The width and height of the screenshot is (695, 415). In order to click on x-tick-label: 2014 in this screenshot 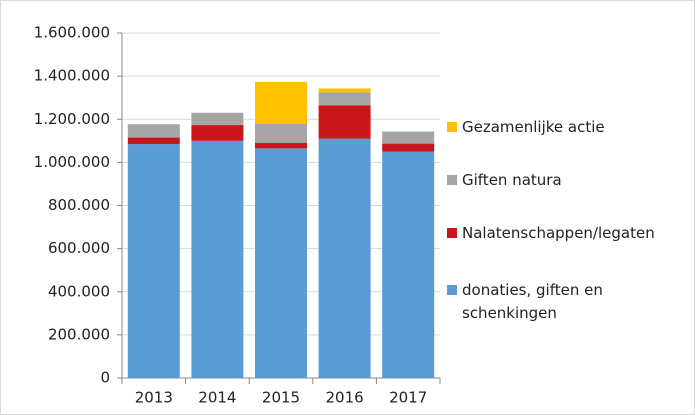, I will do `click(217, 398)`.